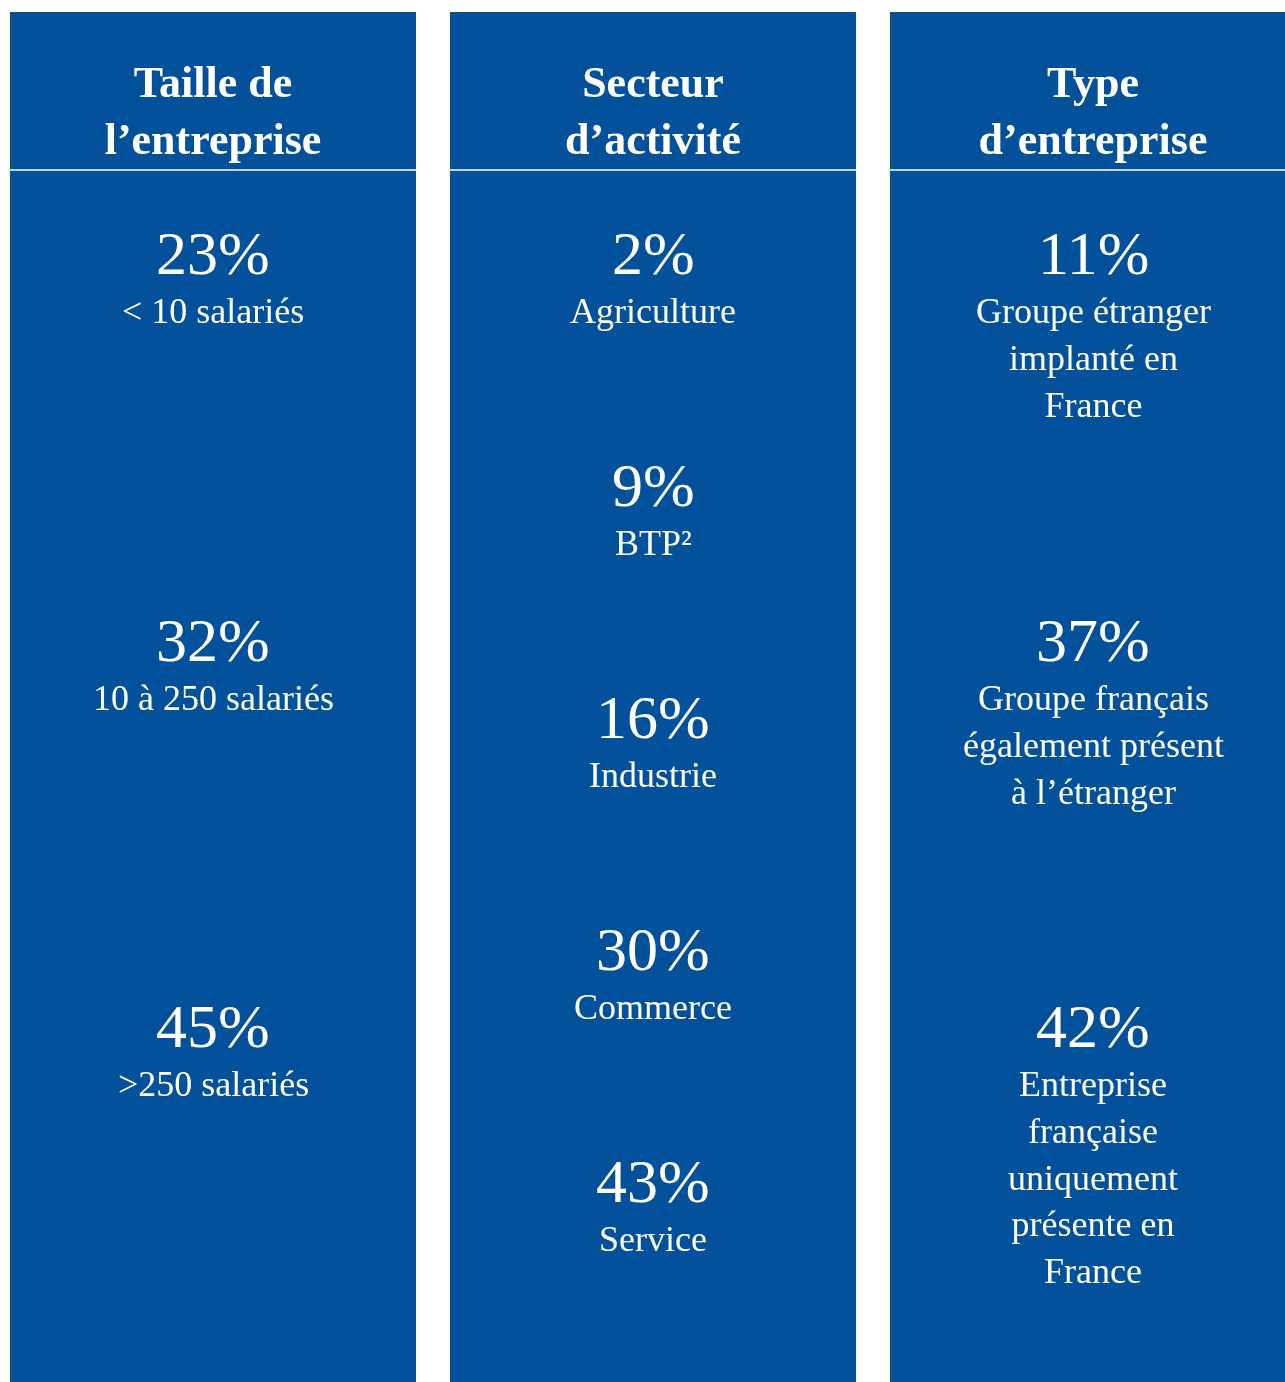 The height and width of the screenshot is (1382, 1285). What do you see at coordinates (1093, 111) in the screenshot?
I see `text: Type d’entreprise` at bounding box center [1093, 111].